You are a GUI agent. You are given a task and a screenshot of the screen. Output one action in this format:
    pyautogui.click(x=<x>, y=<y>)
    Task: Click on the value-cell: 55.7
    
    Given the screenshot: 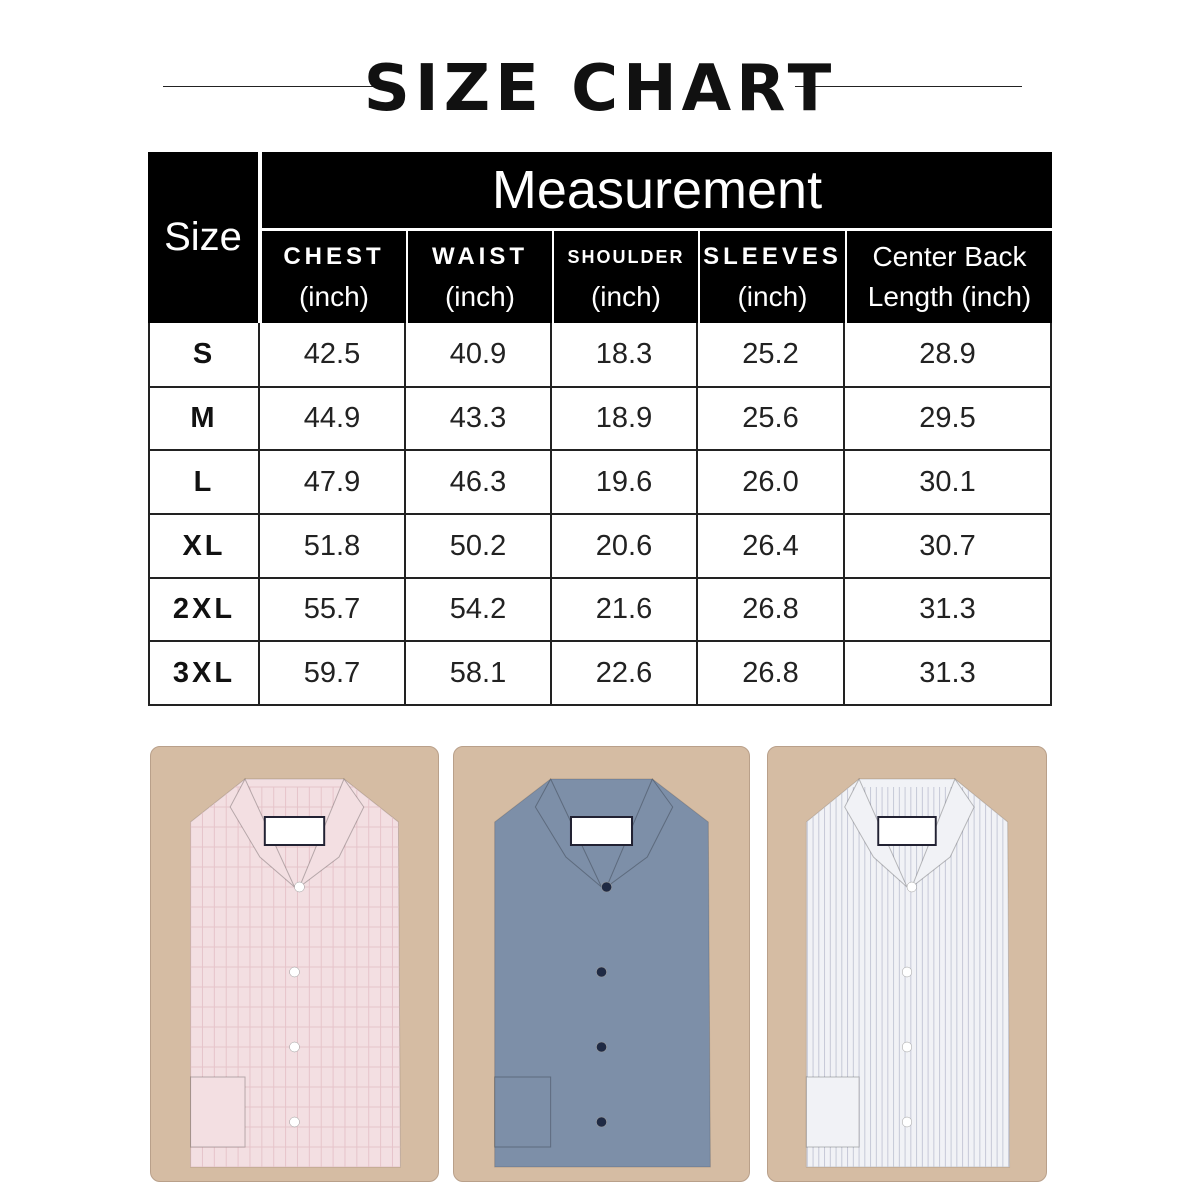 What is the action you would take?
    pyautogui.click(x=333, y=610)
    